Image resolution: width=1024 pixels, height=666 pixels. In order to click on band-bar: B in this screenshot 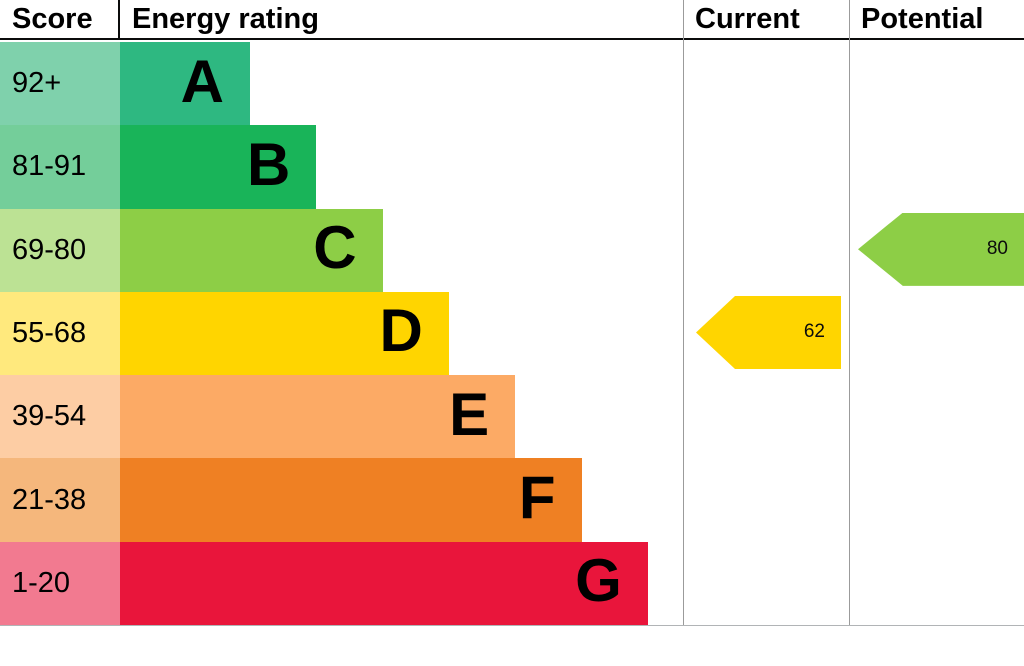, I will do `click(218, 167)`.